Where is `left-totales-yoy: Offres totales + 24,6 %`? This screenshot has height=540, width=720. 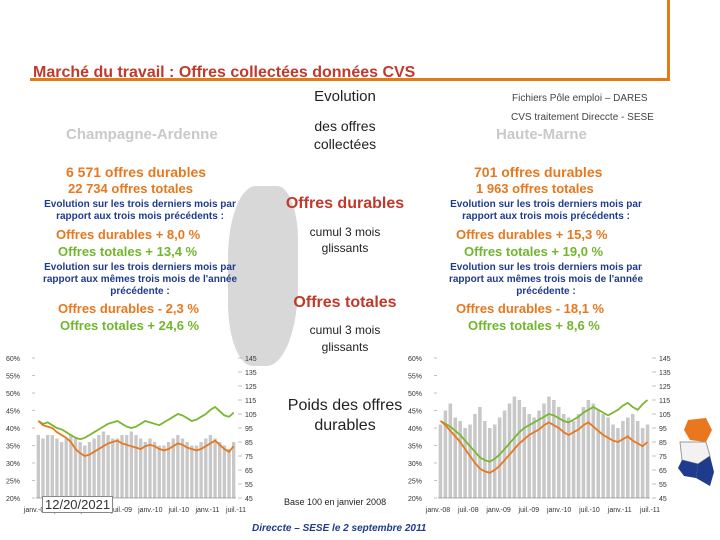
left-totales-yoy: Offres totales + 24,6 % is located at coordinates (130, 325).